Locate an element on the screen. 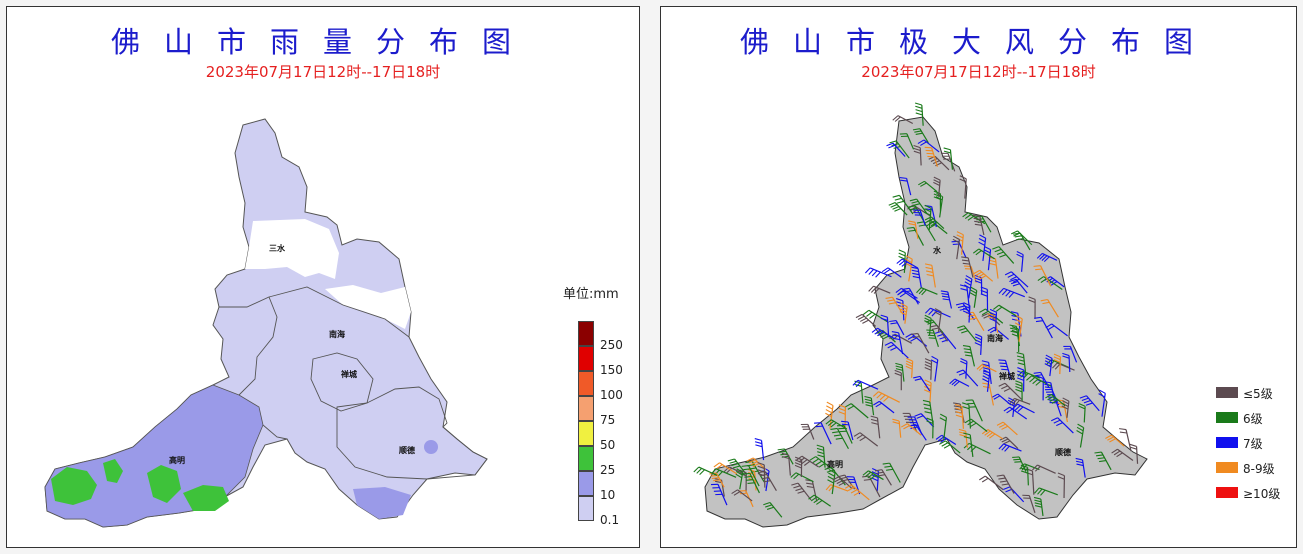 This screenshot has width=1303, height=554. place-label-nanhai: 南海 is located at coordinates (337, 334).